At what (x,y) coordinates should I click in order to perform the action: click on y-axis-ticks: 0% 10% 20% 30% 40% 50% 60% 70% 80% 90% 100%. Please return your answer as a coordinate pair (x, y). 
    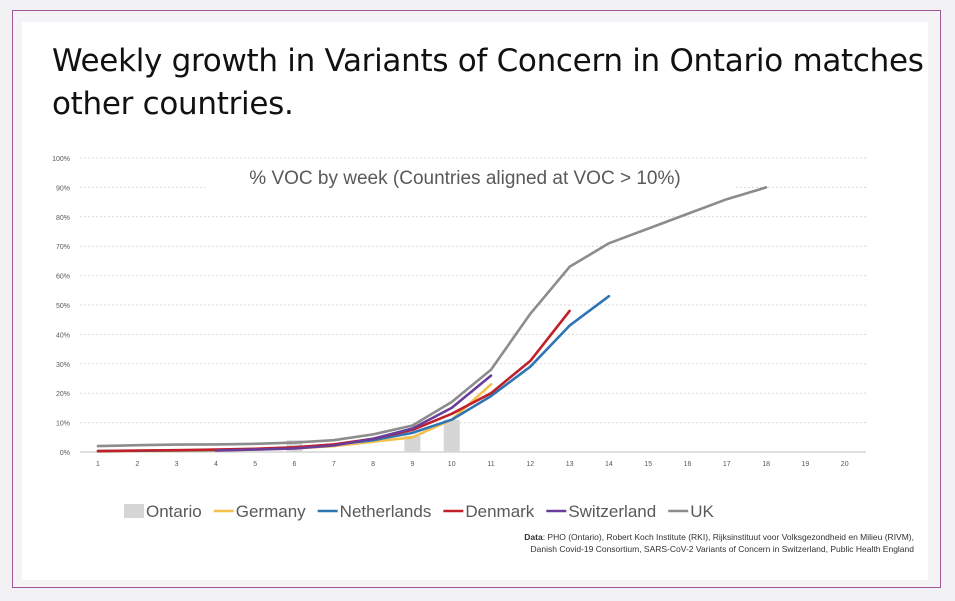
    Looking at the image, I should click on (61, 306).